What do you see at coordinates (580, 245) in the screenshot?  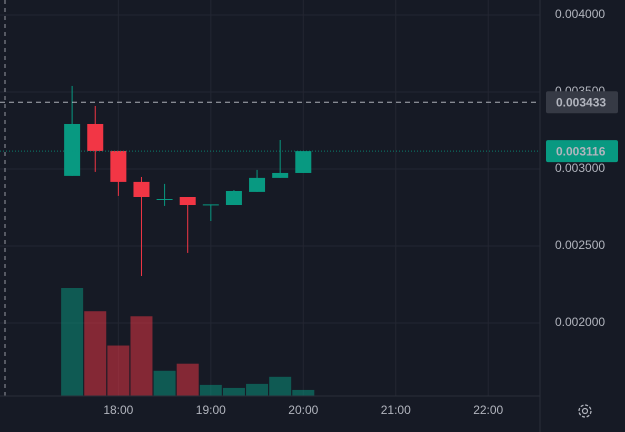 I see `y-tick-label: 0.002500` at bounding box center [580, 245].